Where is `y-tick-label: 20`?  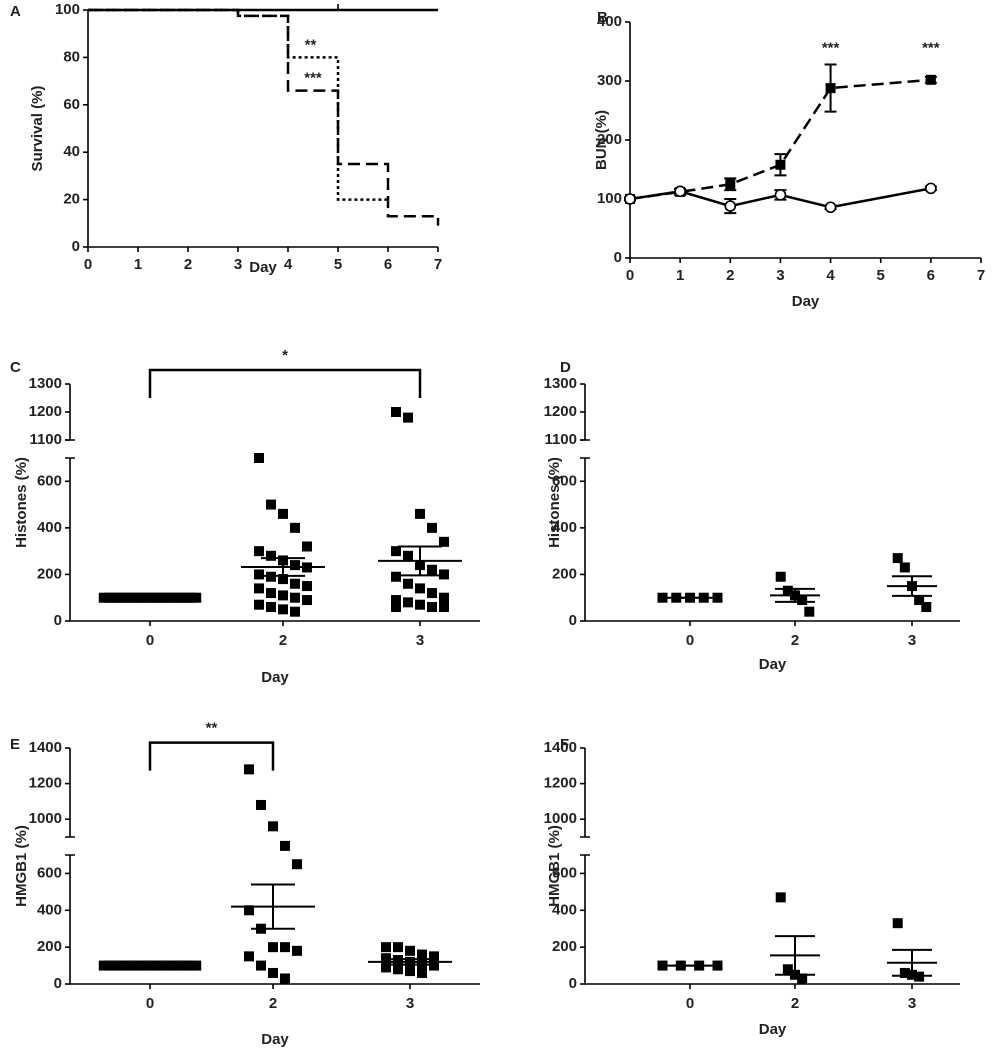 y-tick-label: 20 is located at coordinates (71, 199).